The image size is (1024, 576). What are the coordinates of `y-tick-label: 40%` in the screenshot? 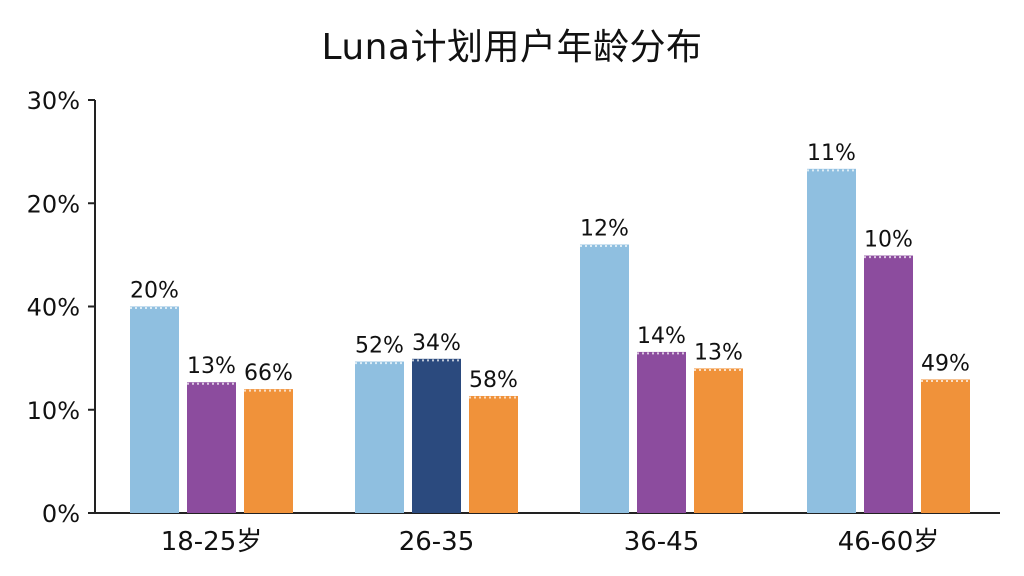 It's located at (53, 308).